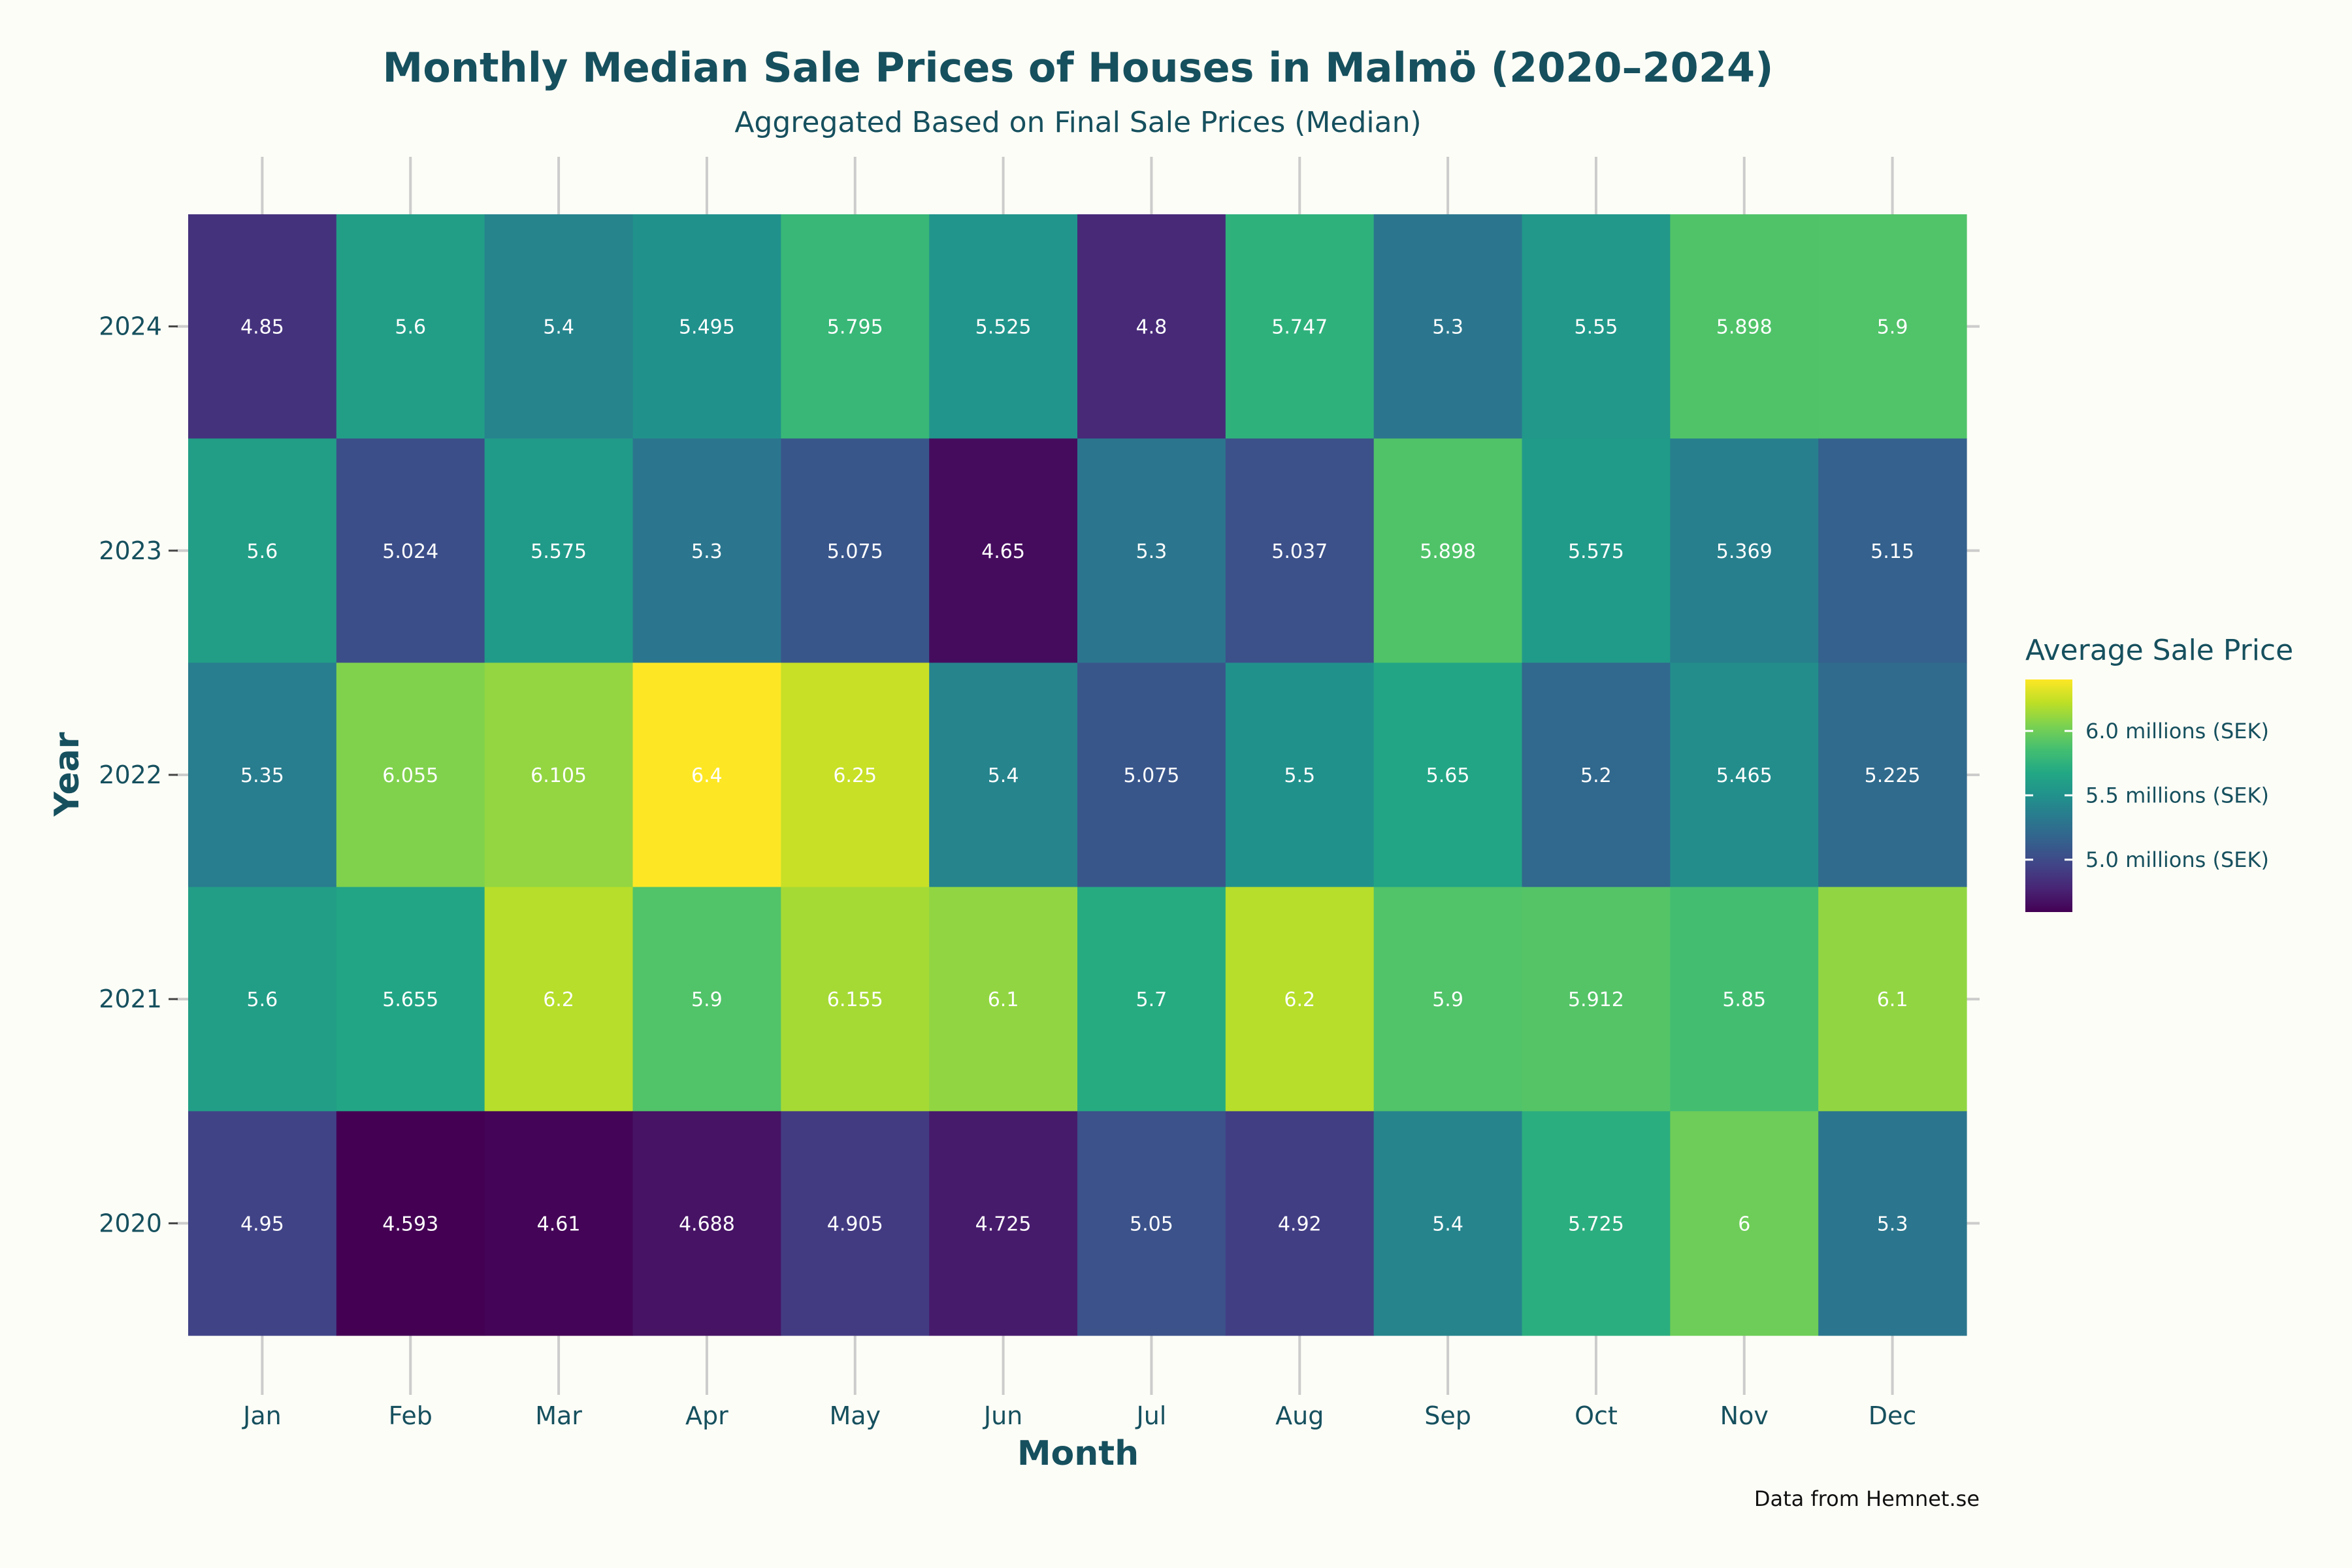 The height and width of the screenshot is (1568, 2352). Describe the element at coordinates (2177, 859) in the screenshot. I see `legend-tick-label: 5.0 millions (SEK)` at that location.